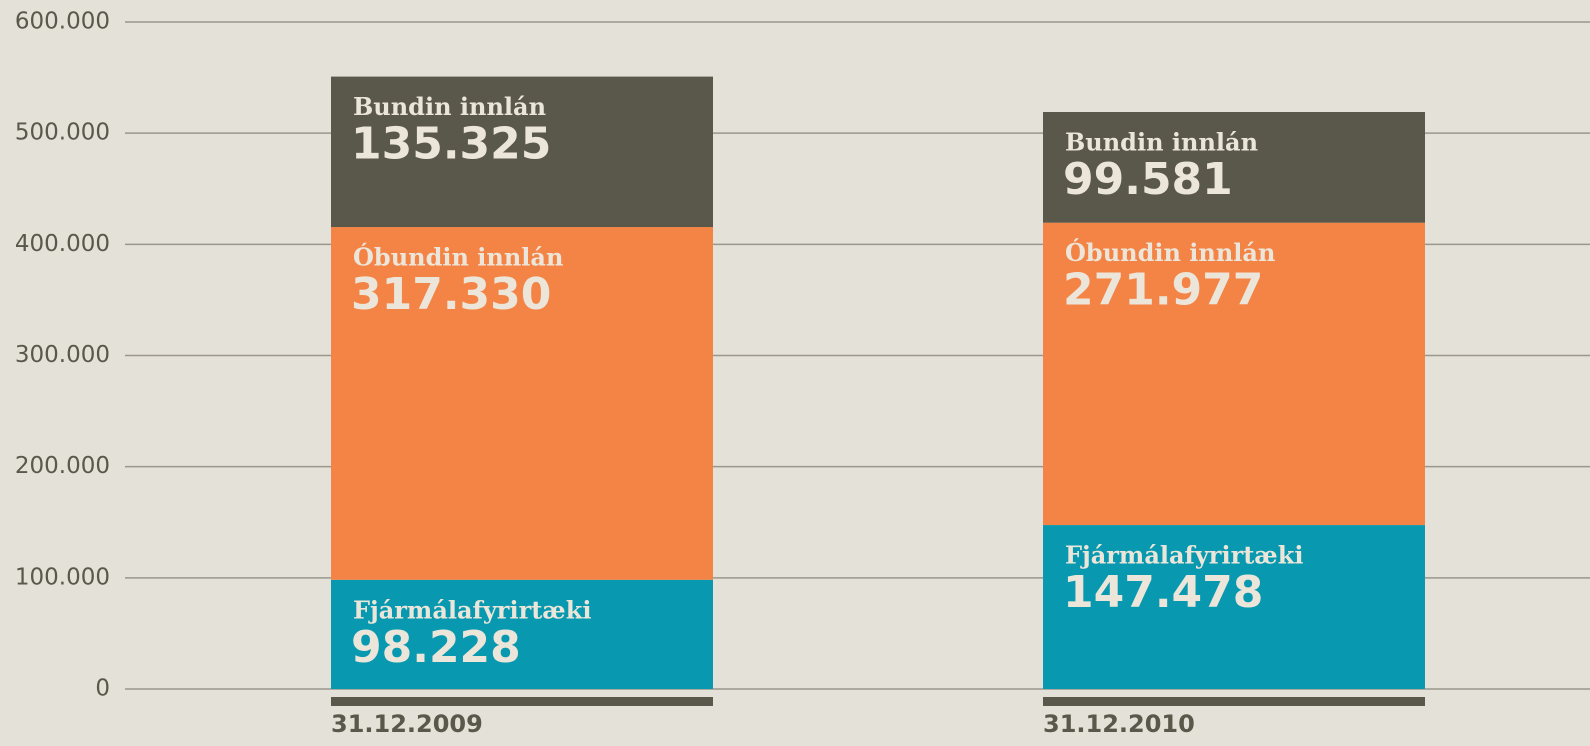 This screenshot has width=1590, height=746. Describe the element at coordinates (62, 244) in the screenshot. I see `y-tick-label: 400.000` at that location.